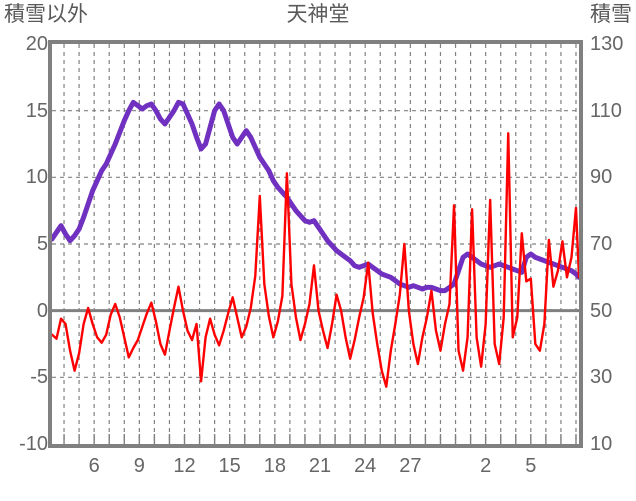 This screenshot has width=636, height=501. Describe the element at coordinates (531, 466) in the screenshot. I see `x-axis-tick-label: 5` at that location.